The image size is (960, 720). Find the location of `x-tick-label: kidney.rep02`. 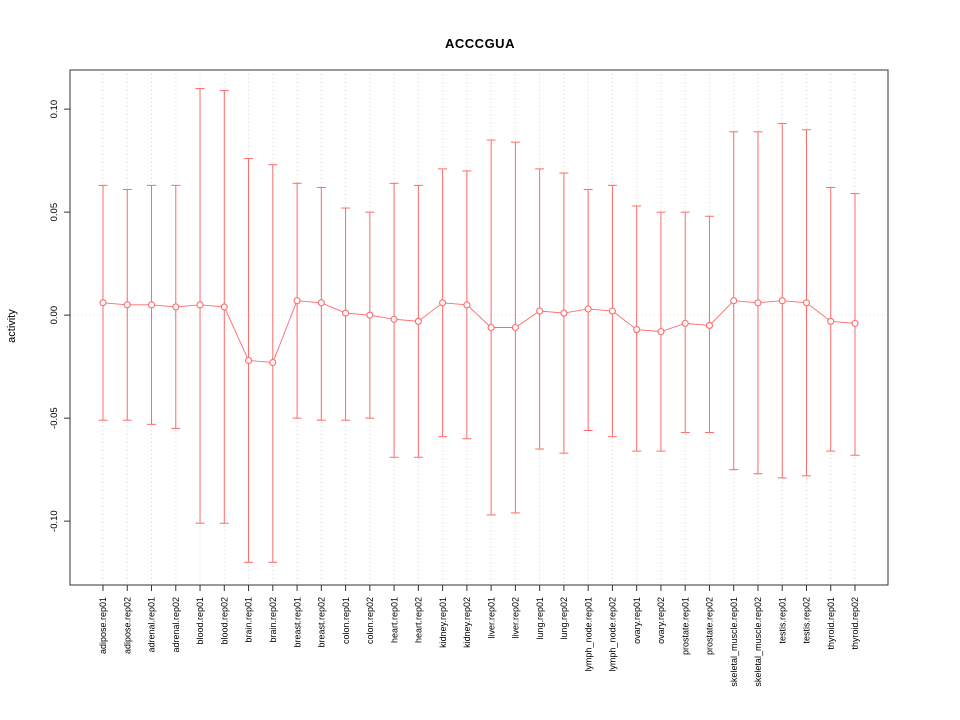

x-tick-label: kidney.rep02 is located at coordinates (467, 622).